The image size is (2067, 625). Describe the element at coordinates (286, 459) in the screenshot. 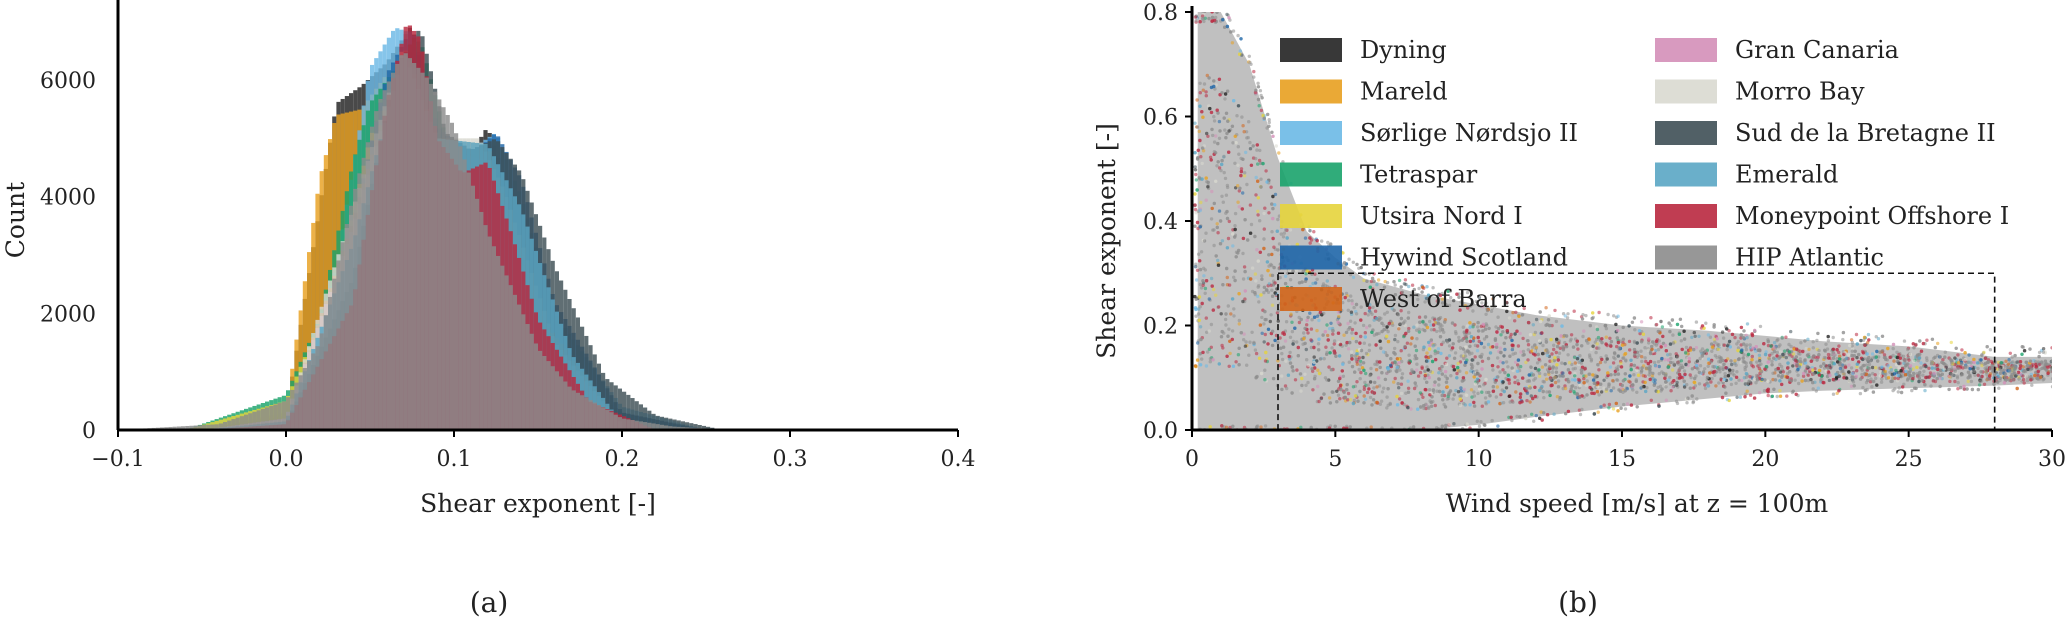

I see `x-tick-label: 0.0` at that location.